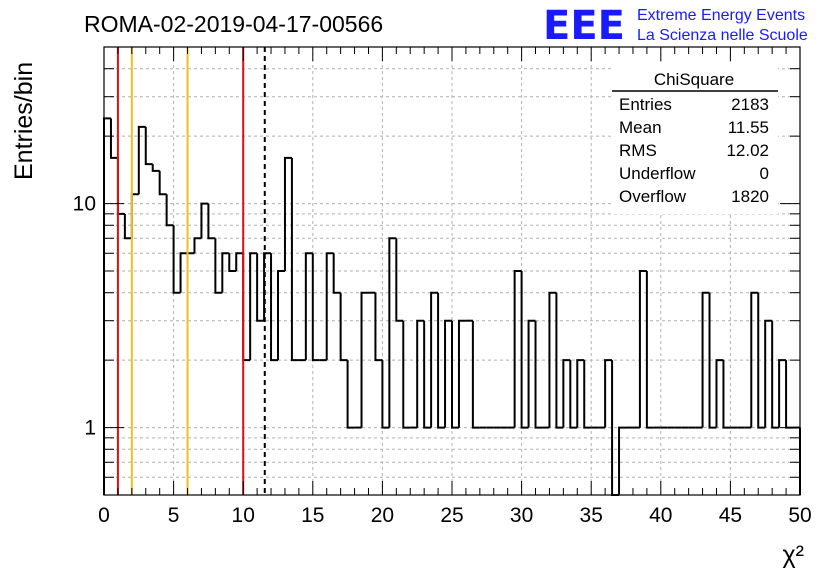  What do you see at coordinates (90, 428) in the screenshot?
I see `y-tick-label: 1` at bounding box center [90, 428].